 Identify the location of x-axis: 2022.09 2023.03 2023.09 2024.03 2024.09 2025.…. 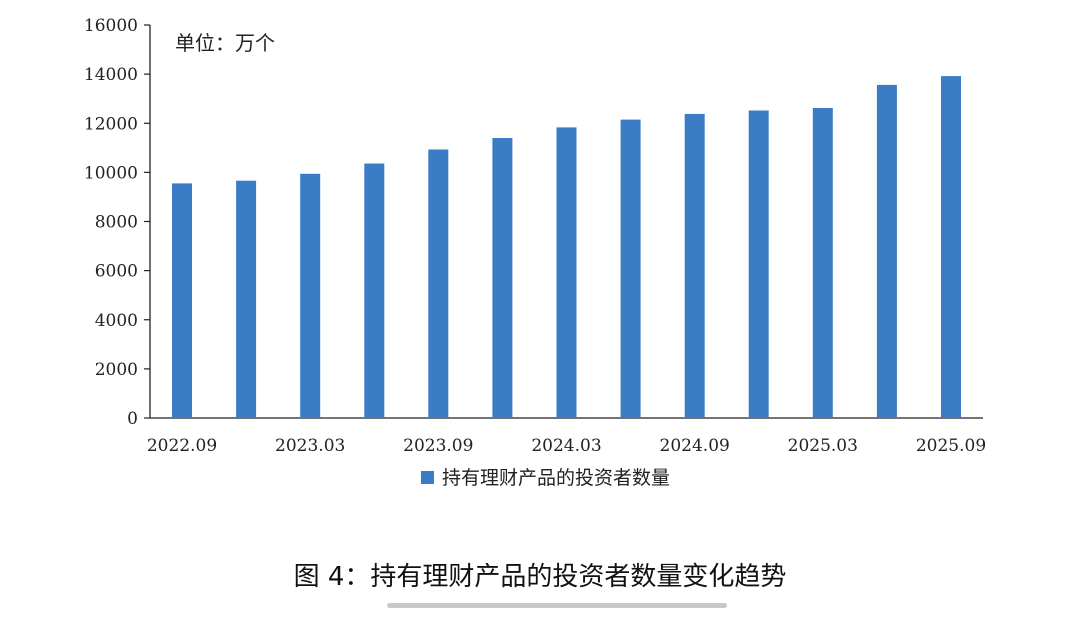
(566, 436).